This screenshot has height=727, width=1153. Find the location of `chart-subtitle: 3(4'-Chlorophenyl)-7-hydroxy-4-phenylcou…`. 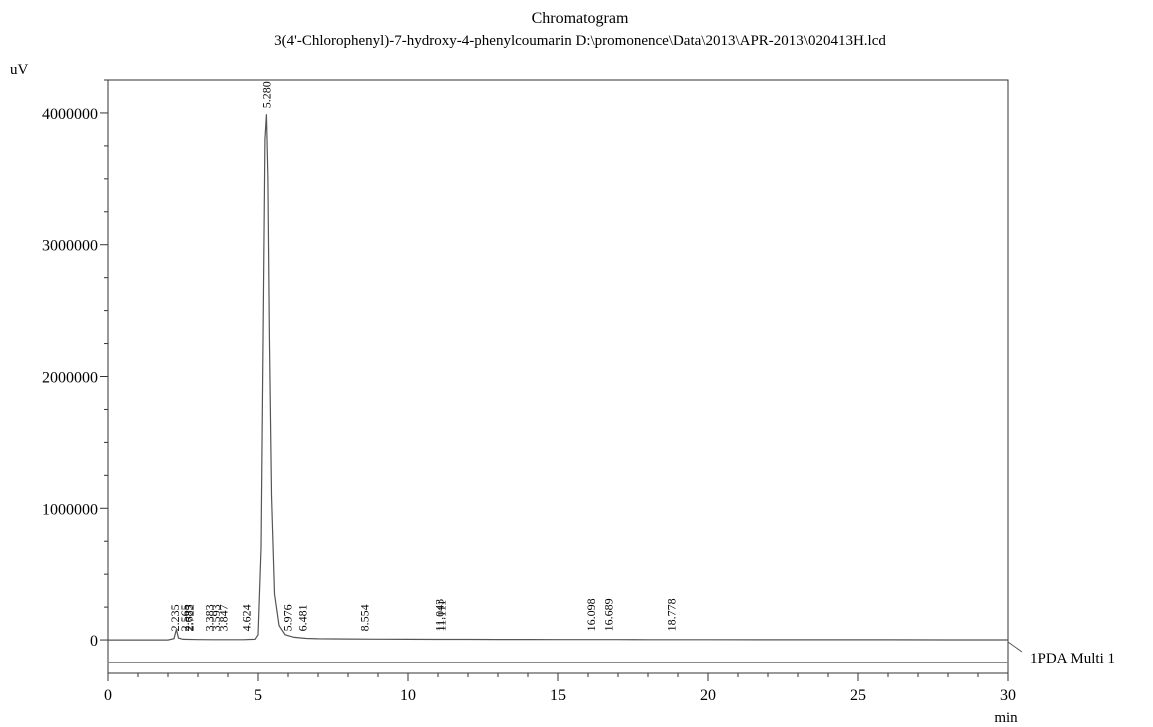

chart-subtitle: 3(4'-Chlorophenyl)-7-hydroxy-4-phenylcou… is located at coordinates (580, 41).